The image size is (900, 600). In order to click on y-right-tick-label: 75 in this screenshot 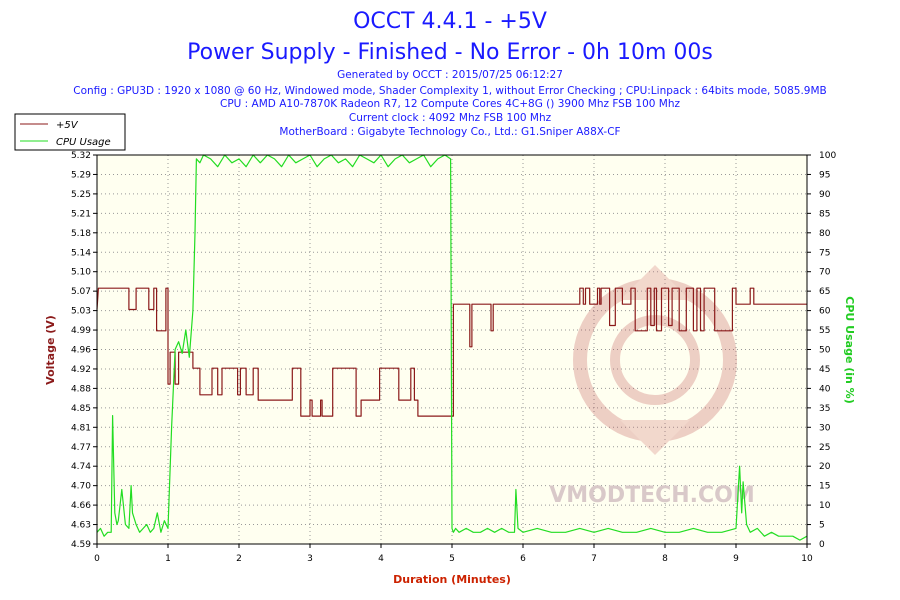, I will do `click(824, 253)`.